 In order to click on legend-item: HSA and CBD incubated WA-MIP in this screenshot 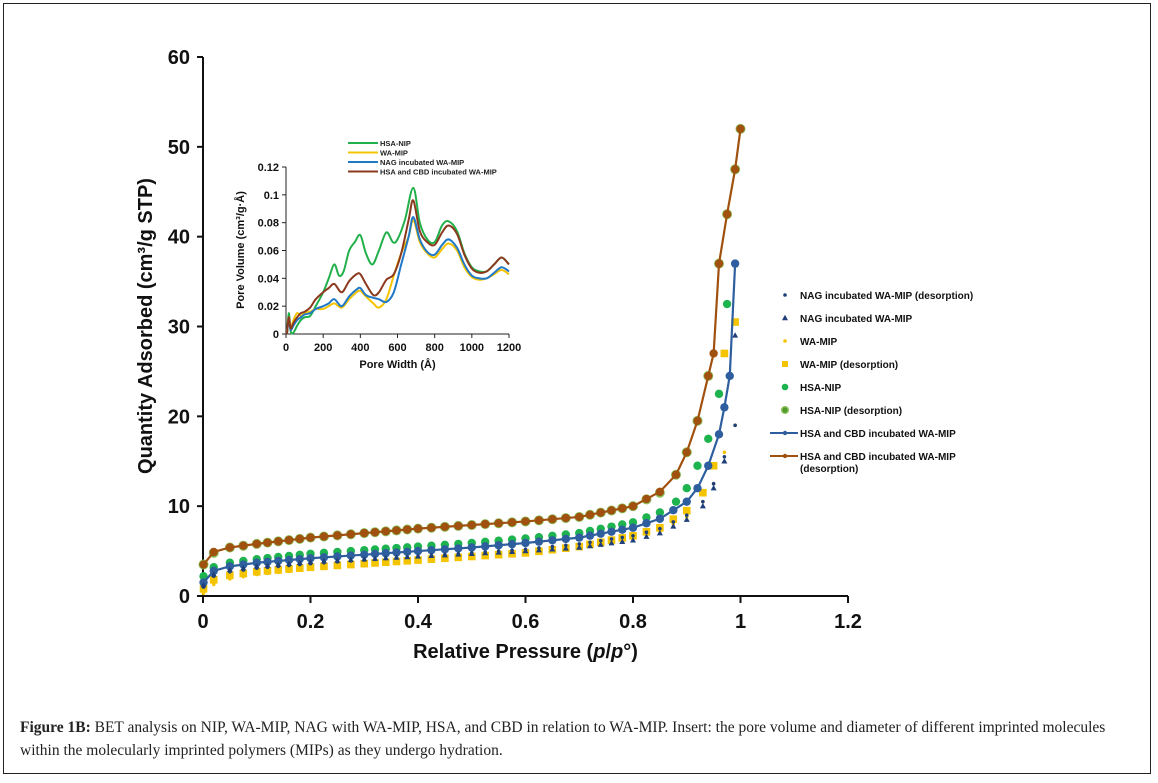, I will do `click(863, 434)`.